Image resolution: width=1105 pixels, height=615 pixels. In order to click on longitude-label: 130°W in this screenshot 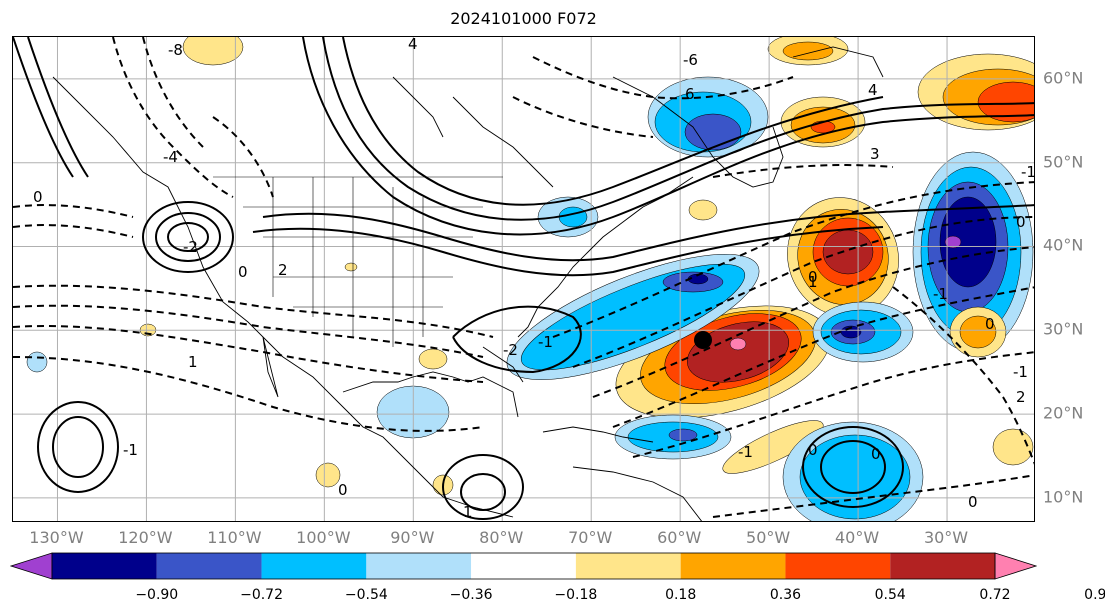, I will do `click(56, 537)`.